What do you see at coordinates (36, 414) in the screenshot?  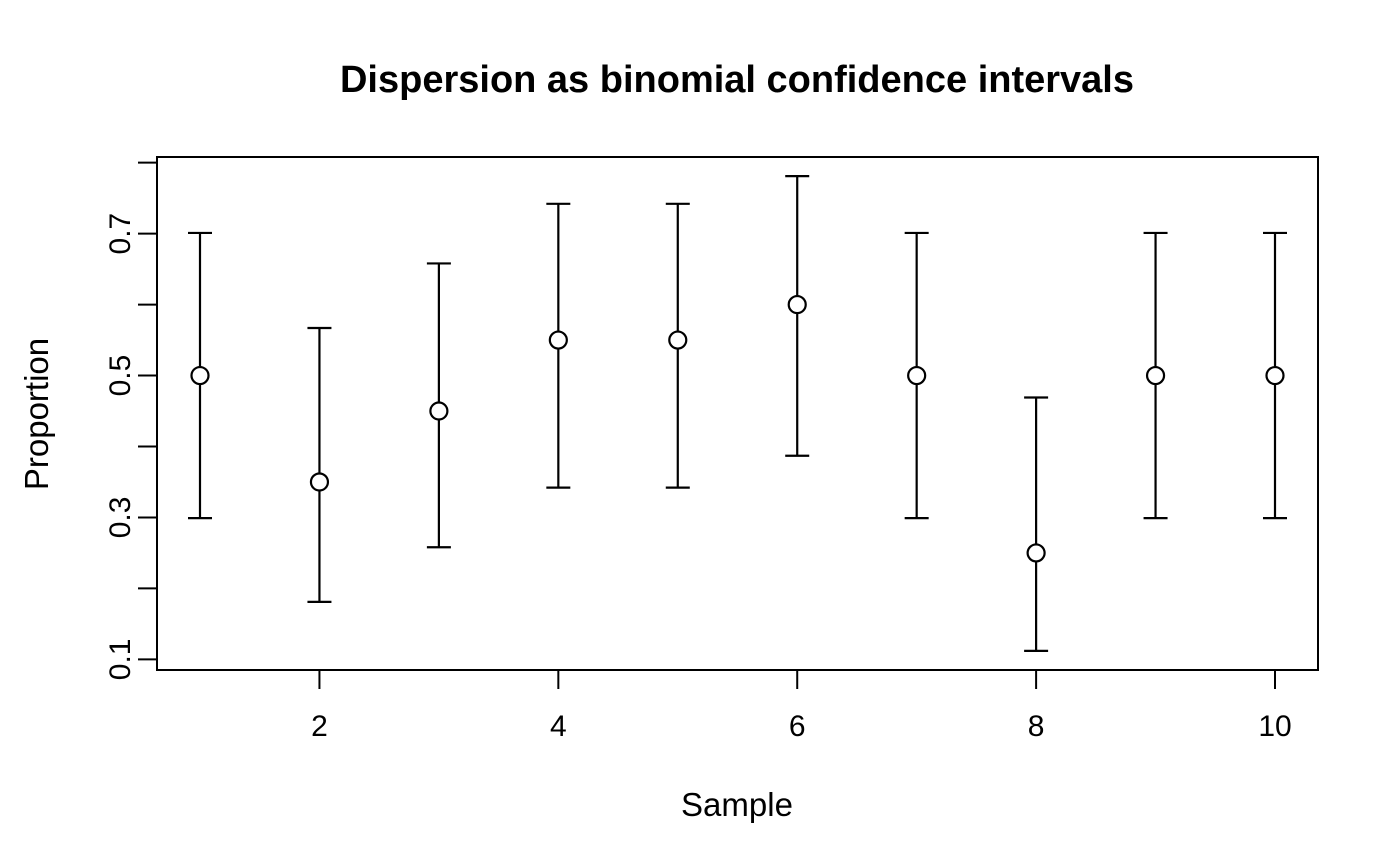 I see `y-axis-label: Proportion` at bounding box center [36, 414].